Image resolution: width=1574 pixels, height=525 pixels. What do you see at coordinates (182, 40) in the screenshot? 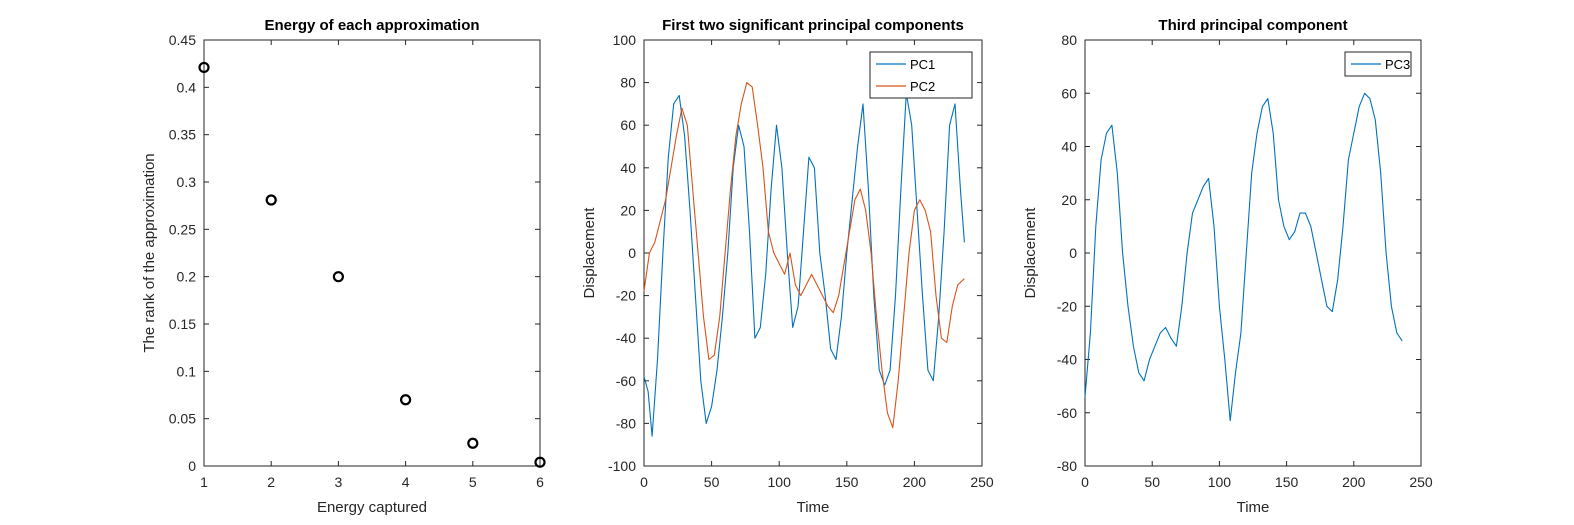
I see `y-tick-label: 0.45` at bounding box center [182, 40].